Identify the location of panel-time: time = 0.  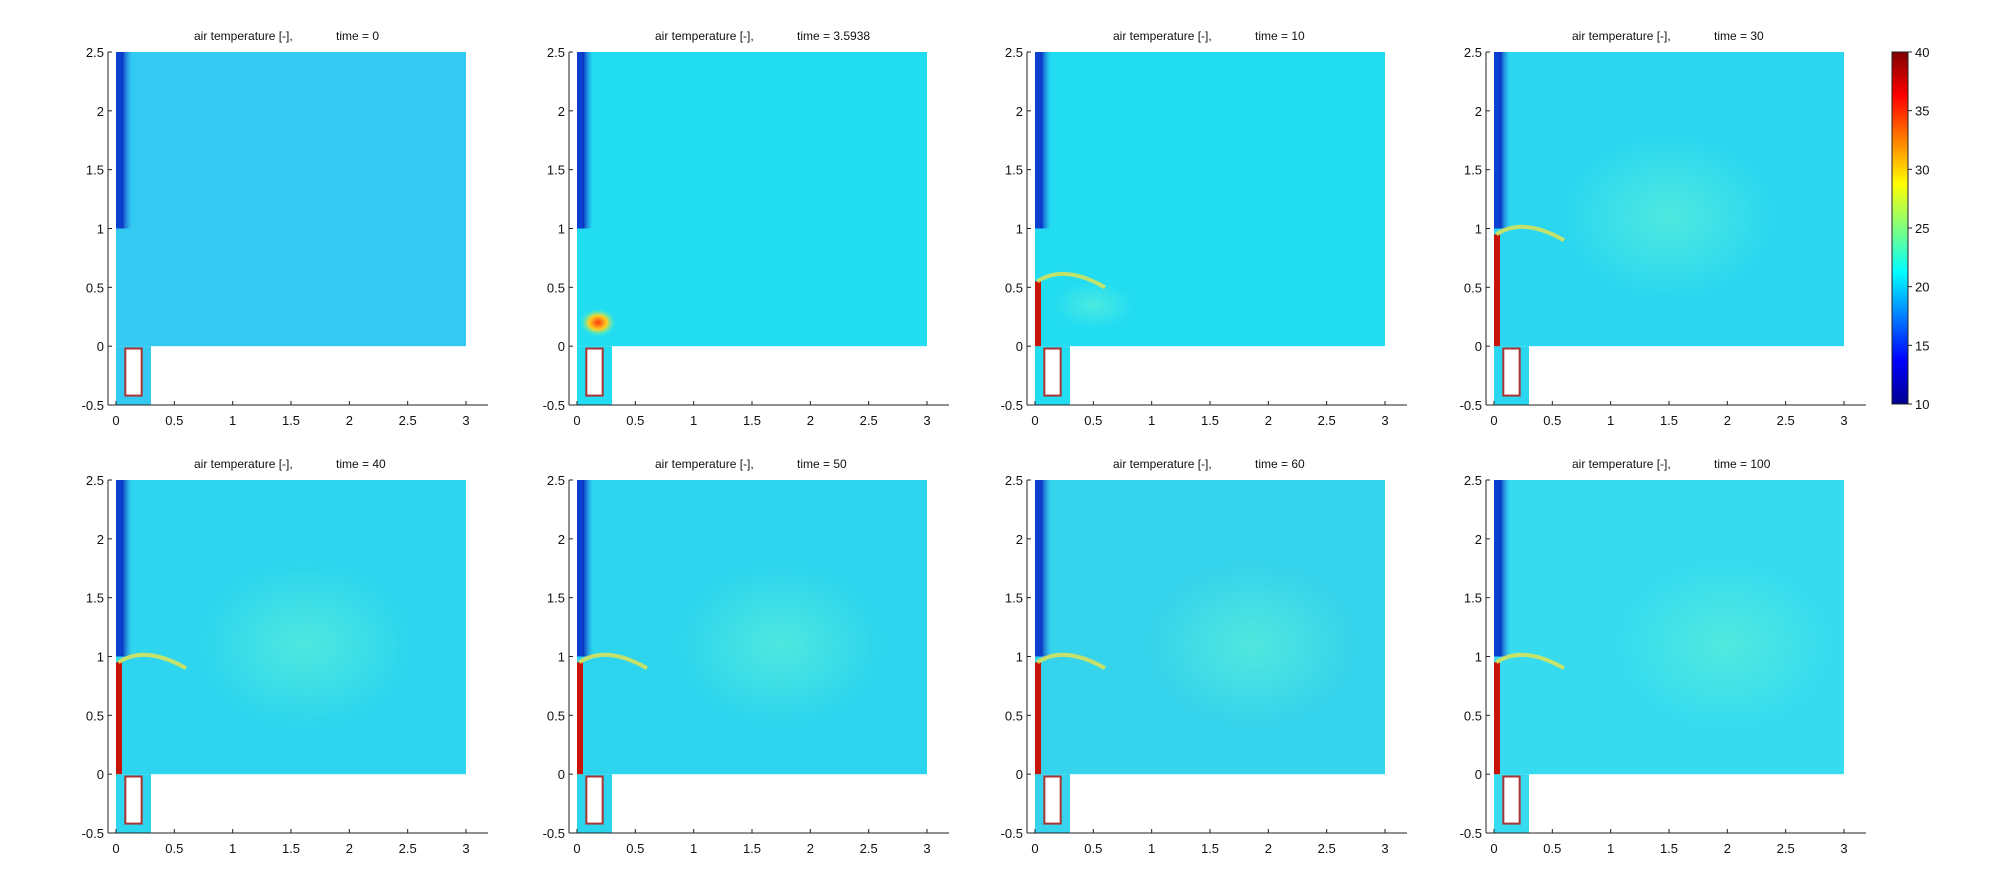
(357, 36).